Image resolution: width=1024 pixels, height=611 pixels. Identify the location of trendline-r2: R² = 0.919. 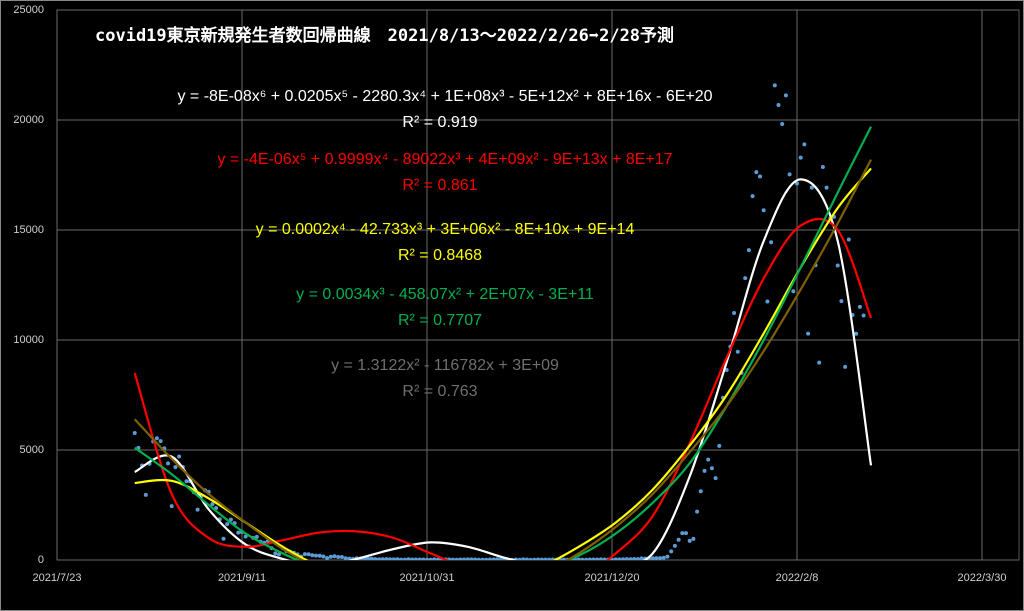
(439, 122).